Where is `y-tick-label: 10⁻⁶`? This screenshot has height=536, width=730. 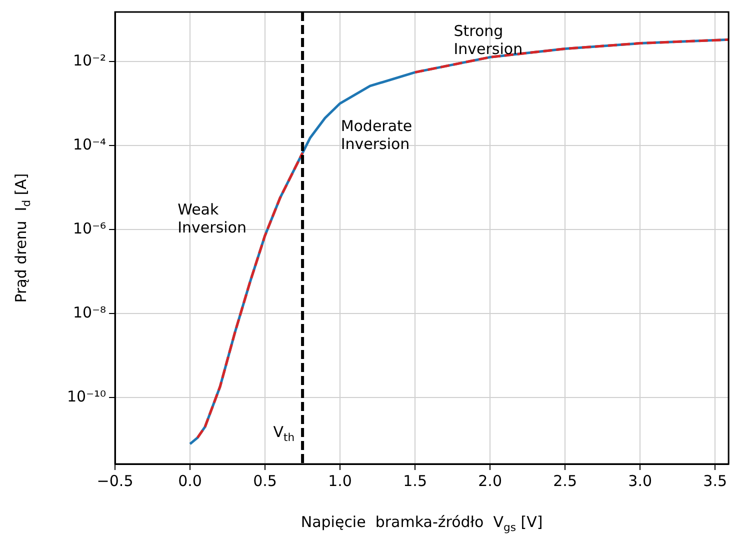
y-tick-label: 10⁻⁶ is located at coordinates (89, 228).